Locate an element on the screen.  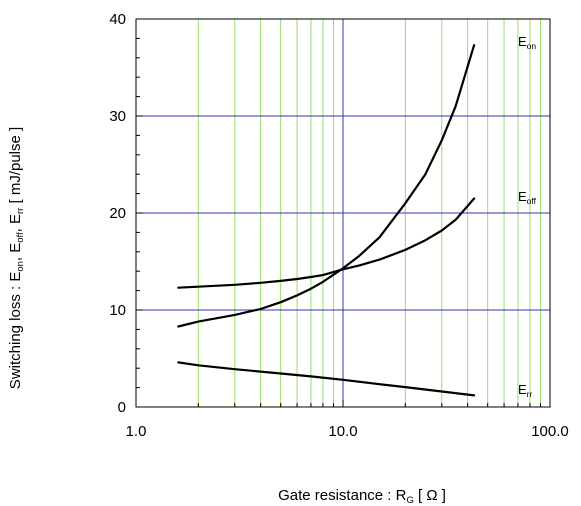
y-tick-label: 10 is located at coordinates (117, 310).